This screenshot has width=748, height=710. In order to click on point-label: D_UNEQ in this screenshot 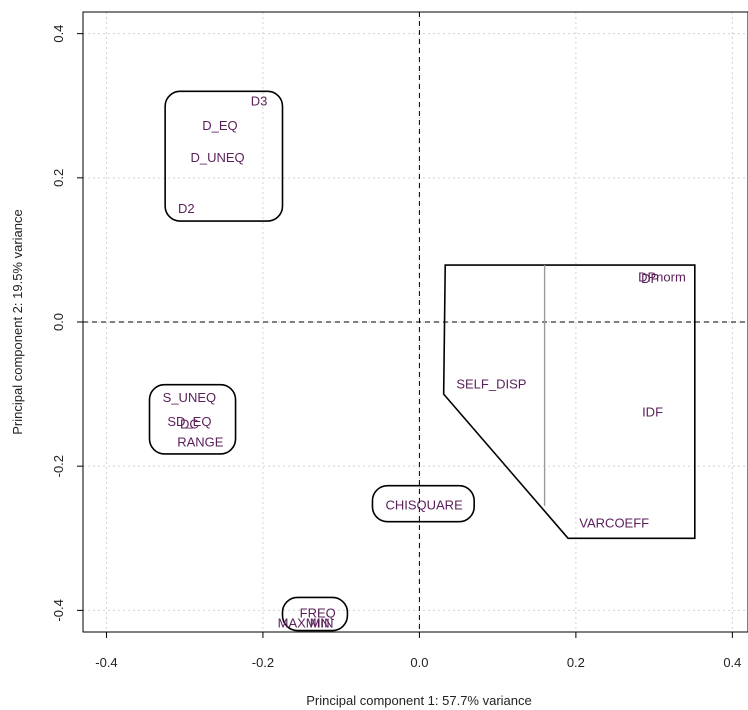, I will do `click(217, 157)`.